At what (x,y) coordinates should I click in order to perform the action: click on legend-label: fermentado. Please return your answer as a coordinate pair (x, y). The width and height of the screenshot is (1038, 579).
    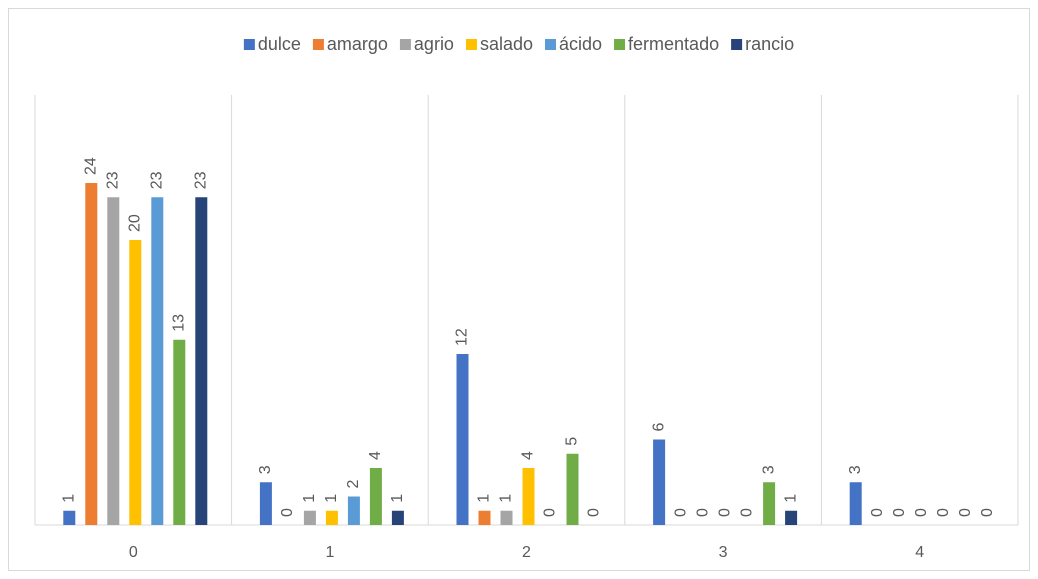
    Looking at the image, I should click on (673, 44).